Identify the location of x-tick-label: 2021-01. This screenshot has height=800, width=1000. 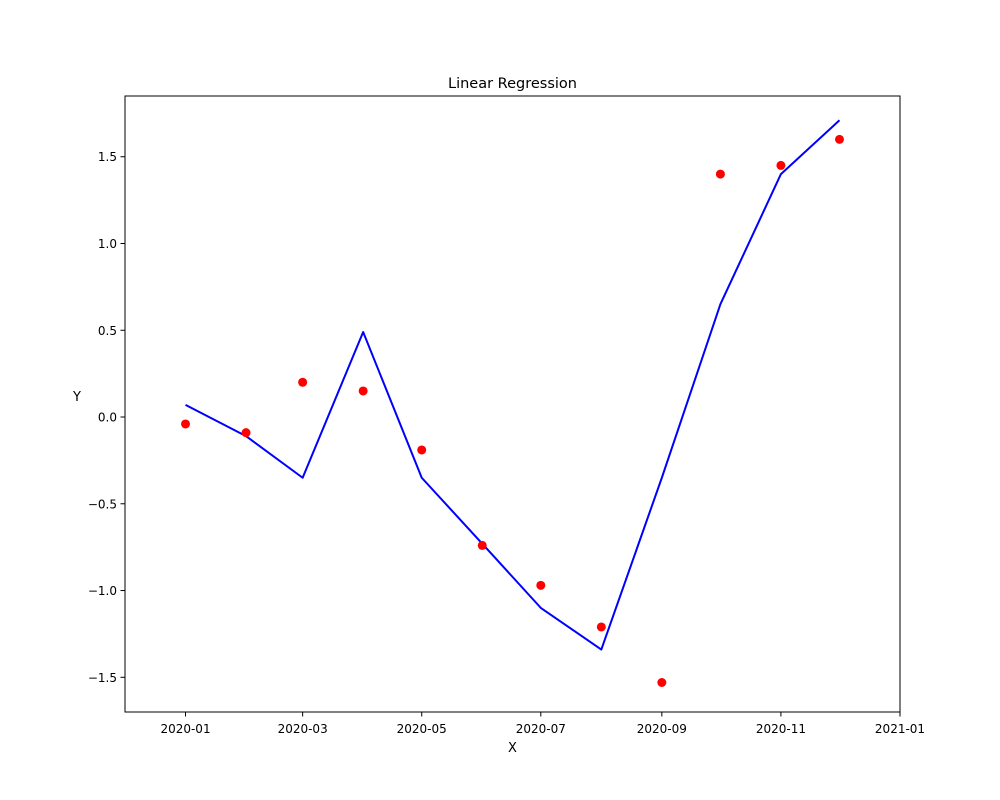
(900, 729).